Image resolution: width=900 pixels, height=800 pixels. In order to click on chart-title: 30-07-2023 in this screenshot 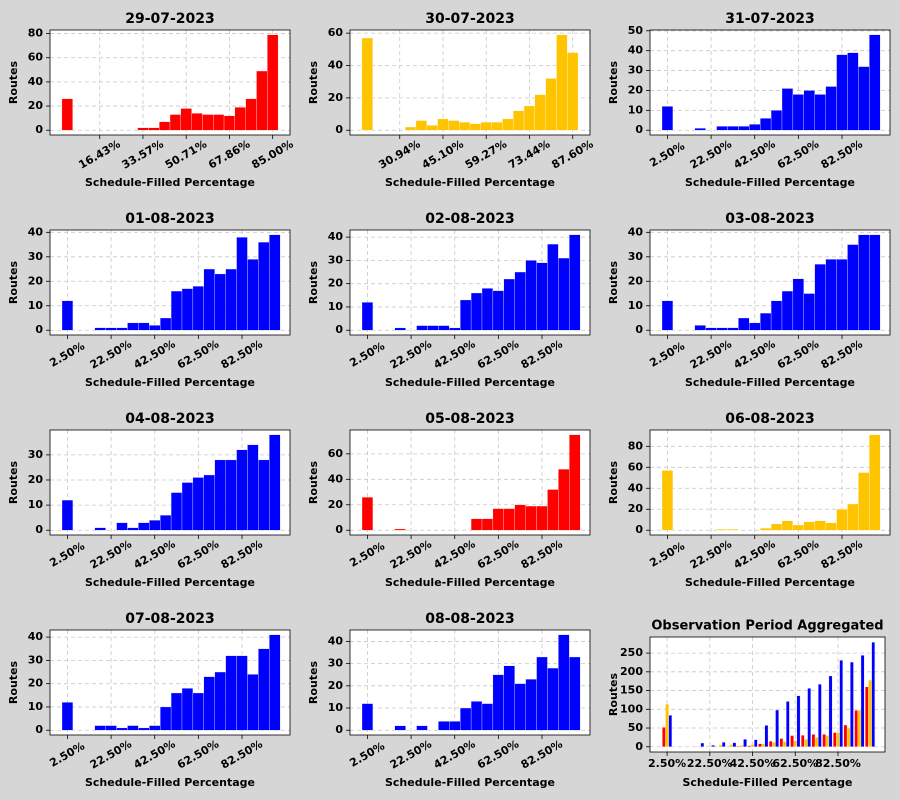, I will do `click(470, 19)`.